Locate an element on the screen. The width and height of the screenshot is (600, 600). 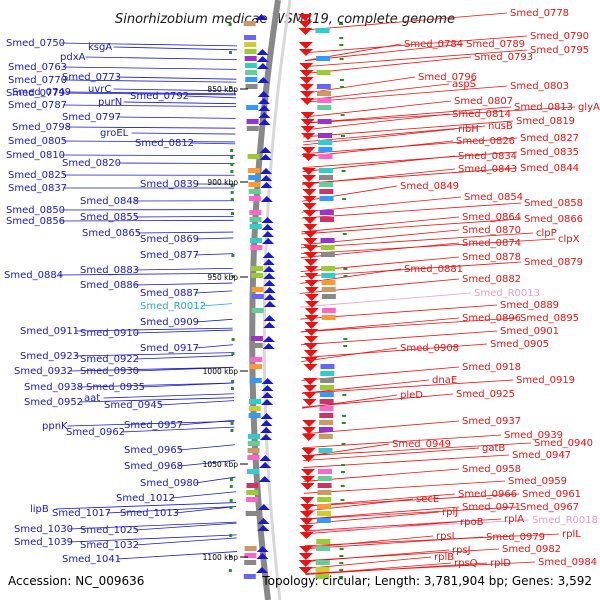
gene-label-right: Smed_0835 is located at coordinates (549, 152).